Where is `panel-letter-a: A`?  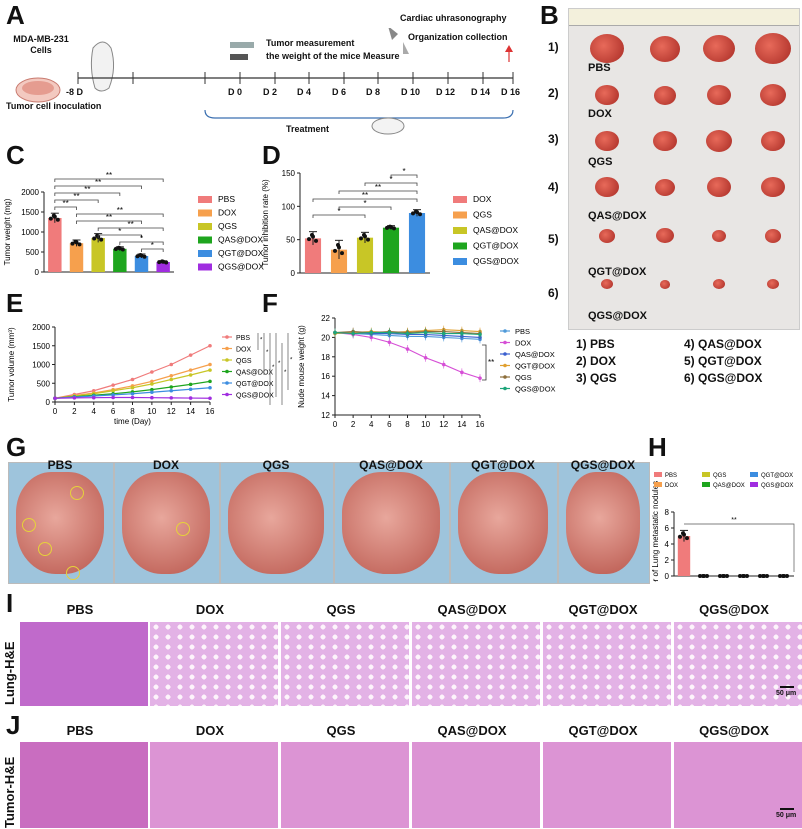
panel-letter-a: A is located at coordinates (15, 15).